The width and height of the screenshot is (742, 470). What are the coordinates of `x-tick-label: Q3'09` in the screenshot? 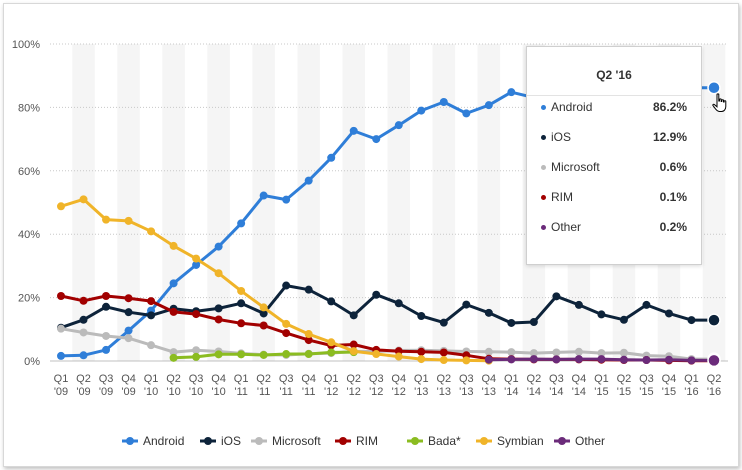 It's located at (106, 385).